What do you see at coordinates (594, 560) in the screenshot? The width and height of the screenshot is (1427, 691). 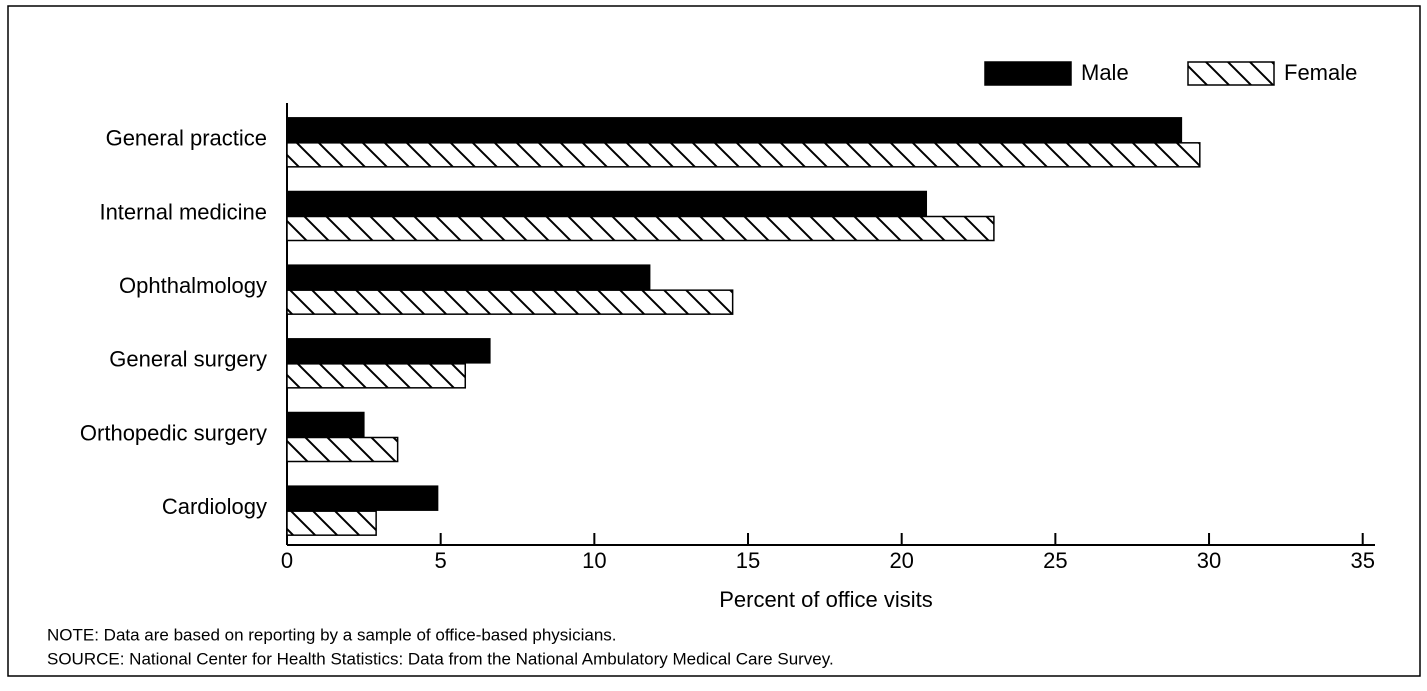 I see `x-tick-label: 10` at bounding box center [594, 560].